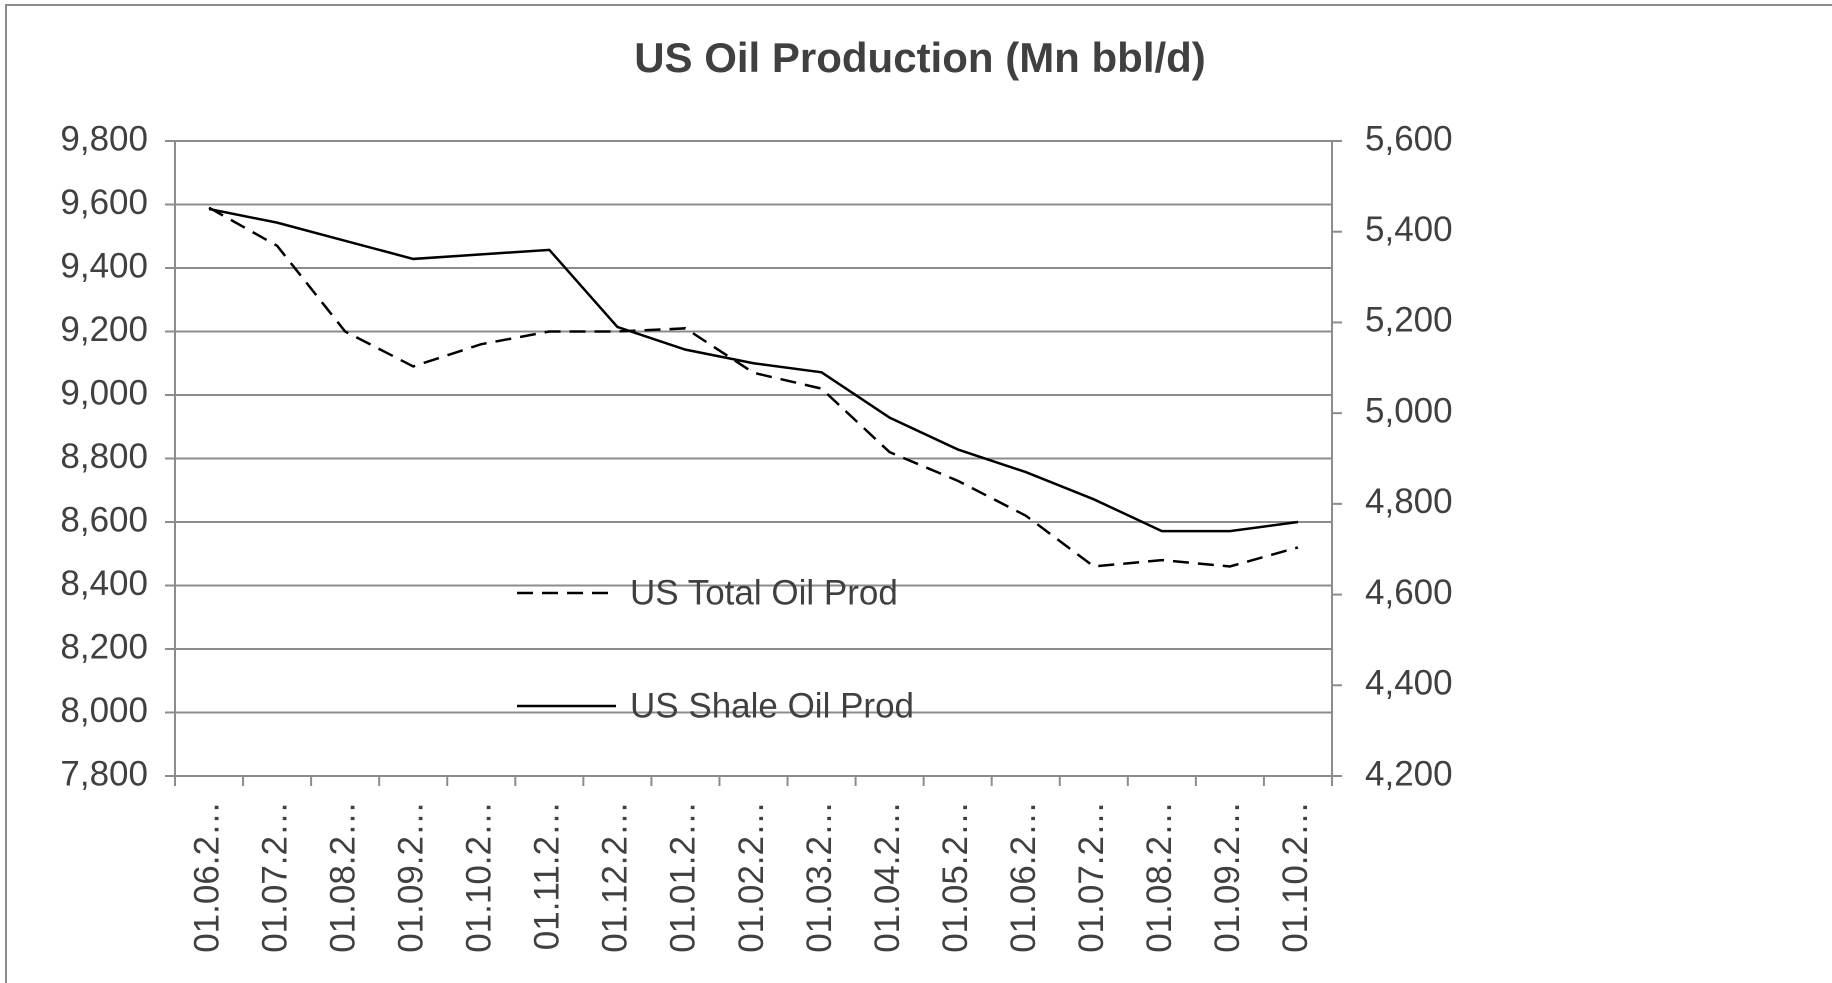  What do you see at coordinates (1409, 501) in the screenshot?
I see `y2-tick-label: 4,800` at bounding box center [1409, 501].